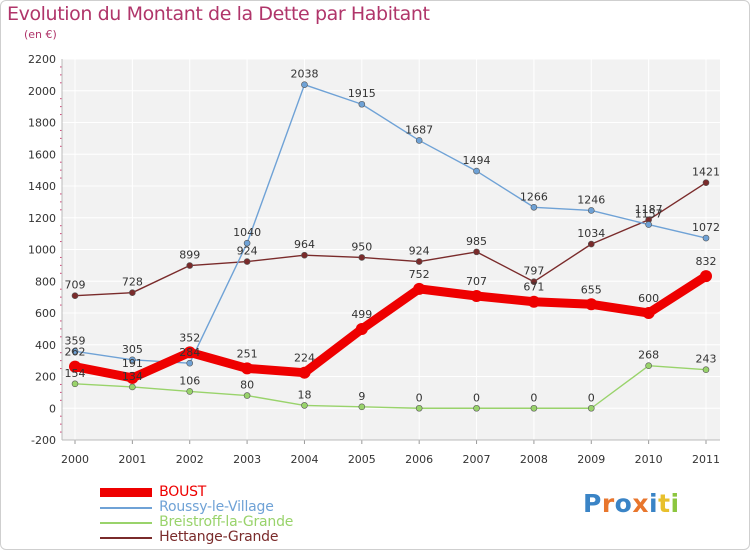 Image resolution: width=750 pixels, height=550 pixels. I want to click on legend-item-breistroff: Breistroff-la-Grande, so click(197, 522).